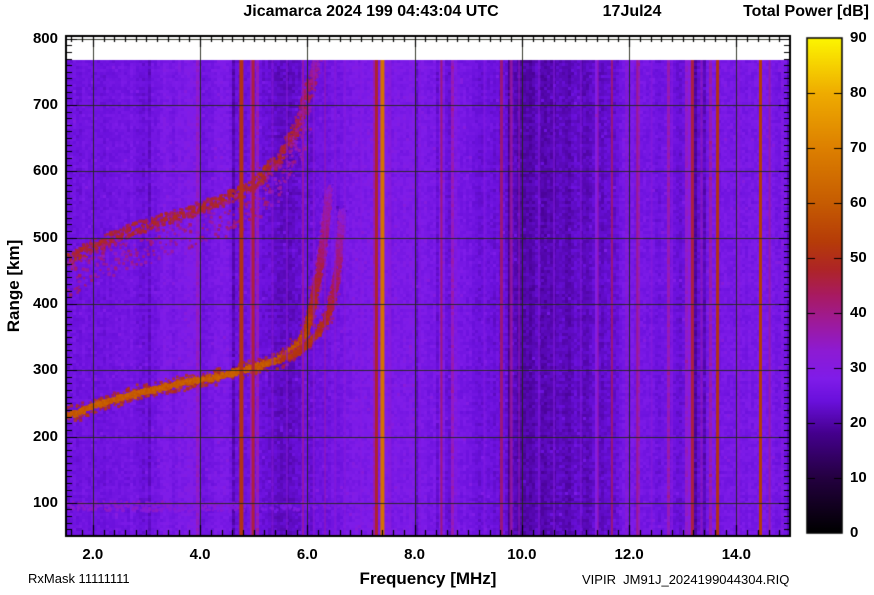 The image size is (874, 595). Describe the element at coordinates (13, 286) in the screenshot. I see `y-axis-title: Range [km]` at that location.